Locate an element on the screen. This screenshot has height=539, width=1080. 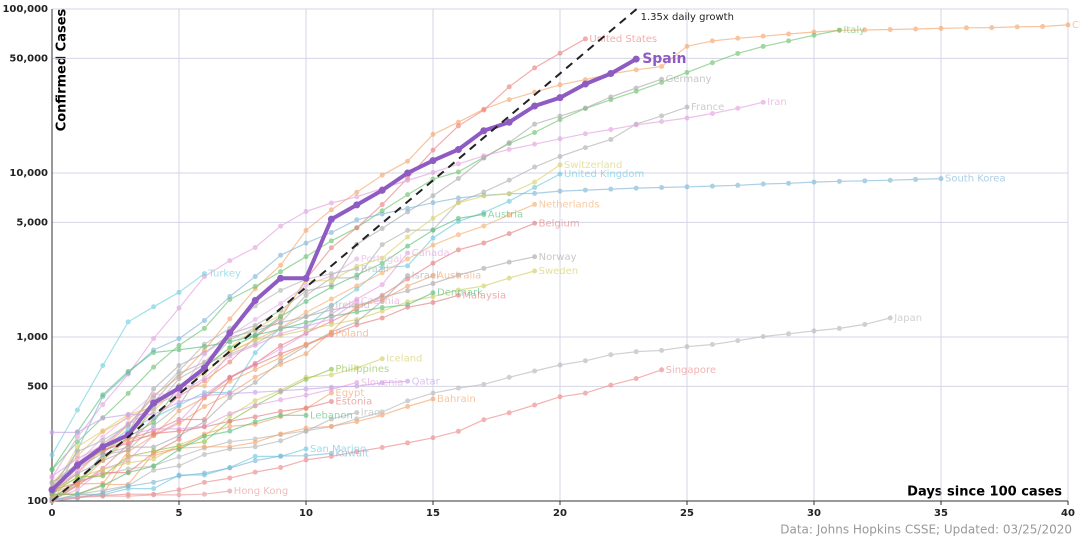
series-label: Turkey is located at coordinates (224, 274).